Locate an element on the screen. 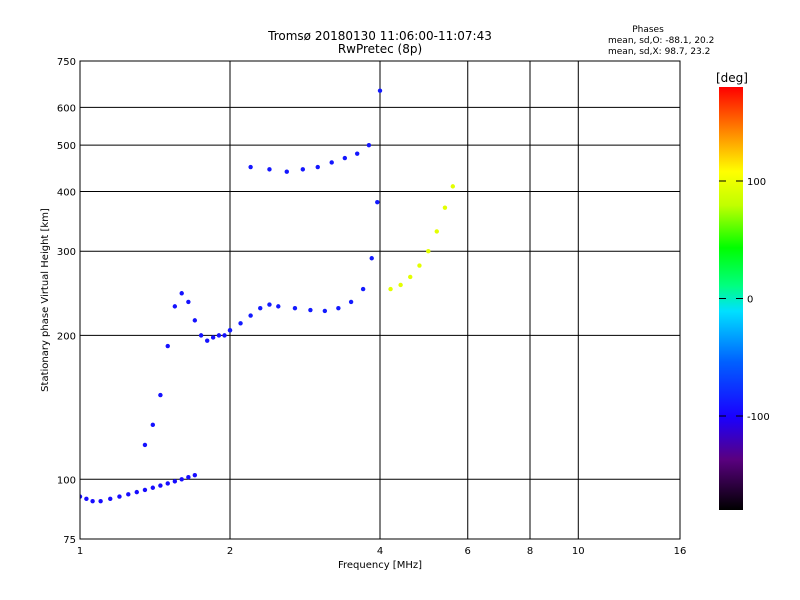 The width and height of the screenshot is (800, 600). colorbar-tick-label: -100 is located at coordinates (758, 417).